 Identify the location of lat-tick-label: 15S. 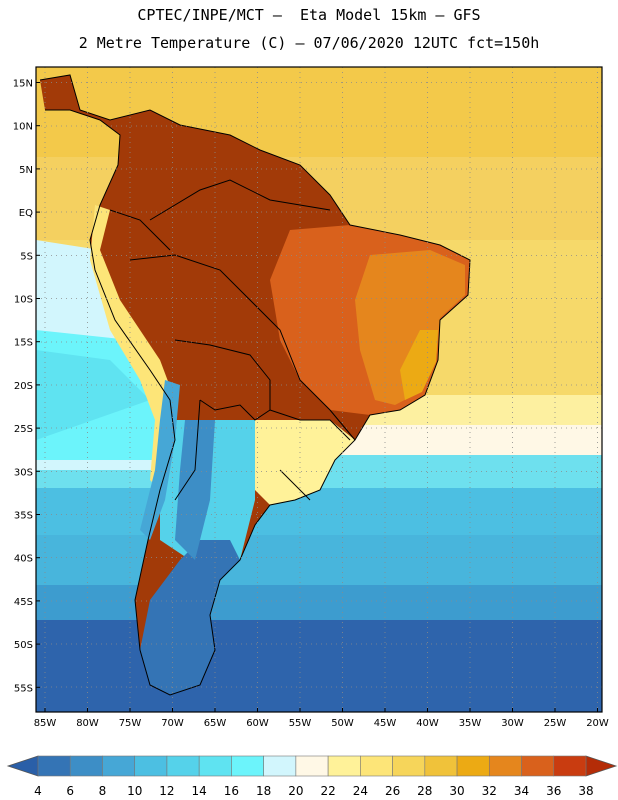
(23, 343).